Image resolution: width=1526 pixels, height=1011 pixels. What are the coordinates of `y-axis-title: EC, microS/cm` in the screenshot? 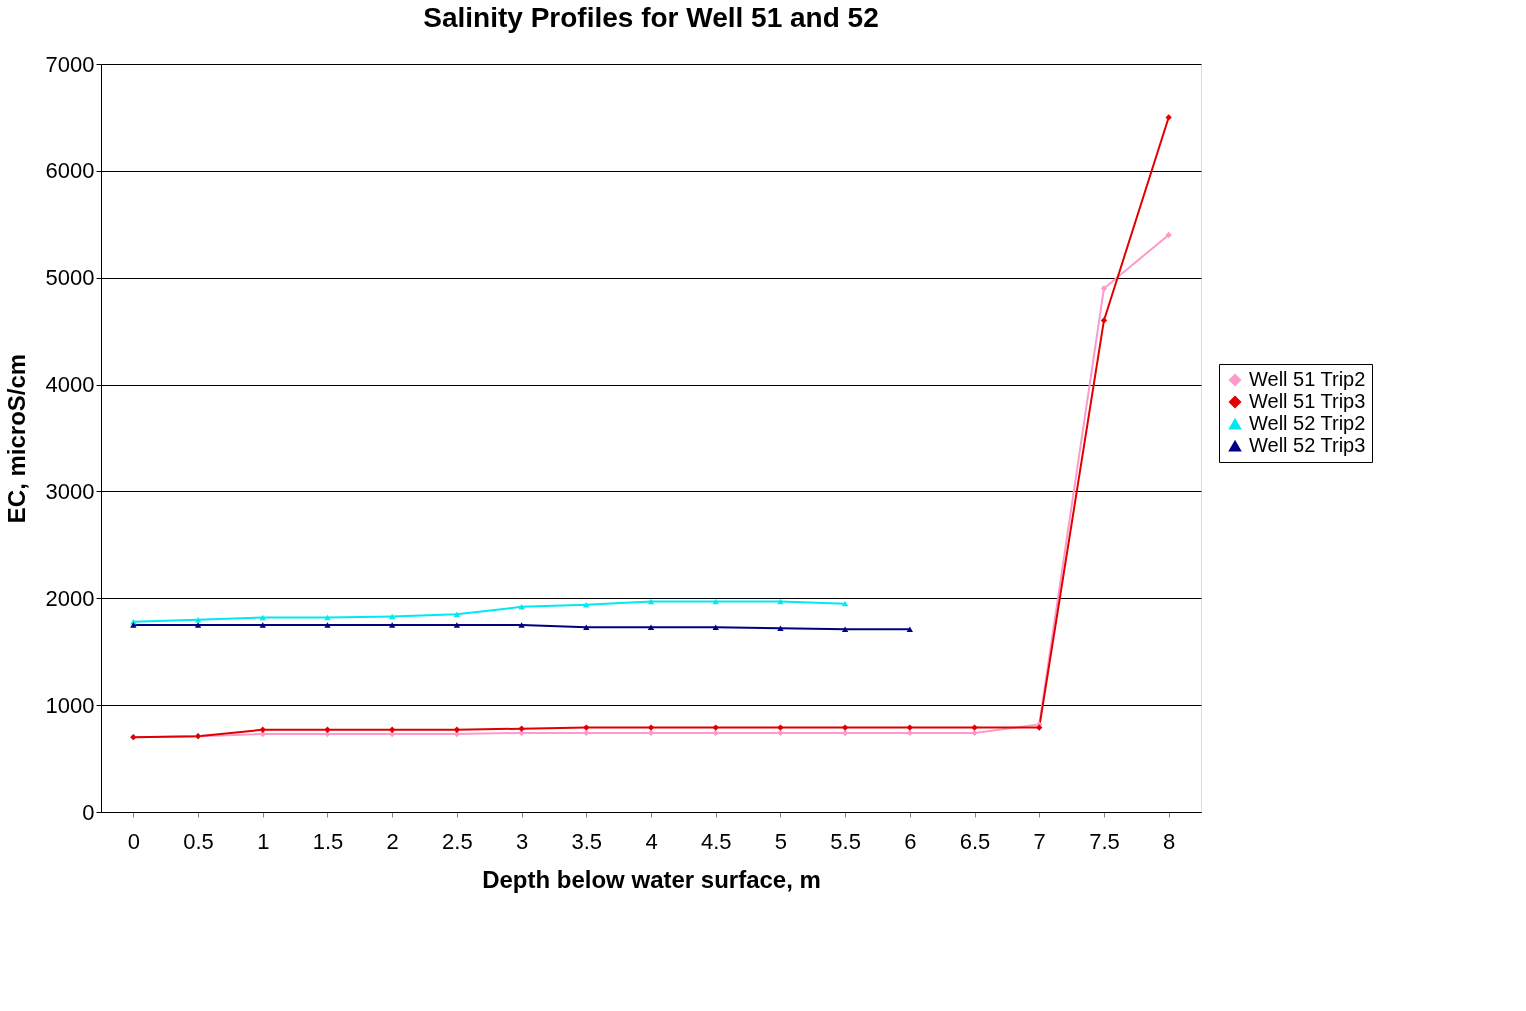 It's located at (16, 438).